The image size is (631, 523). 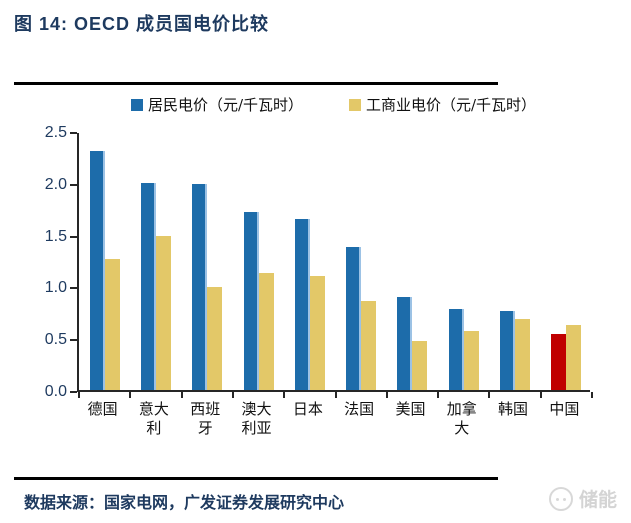 What do you see at coordinates (256, 83) in the screenshot?
I see `top-divider` at bounding box center [256, 83].